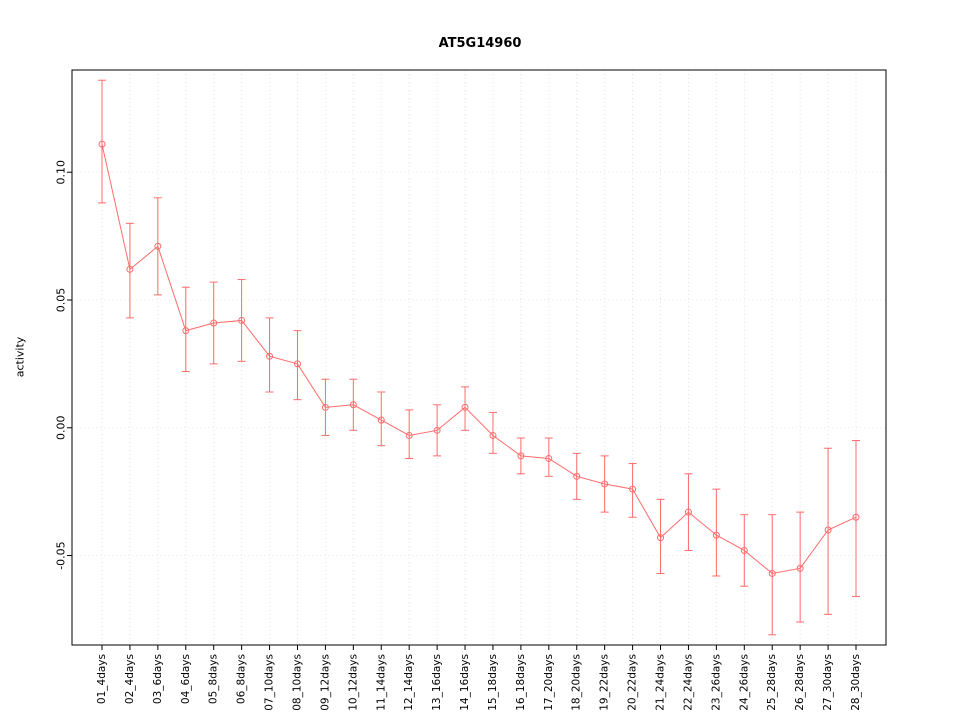  Describe the element at coordinates (688, 682) in the screenshot. I see `x-tick-label: 22_24days` at that location.